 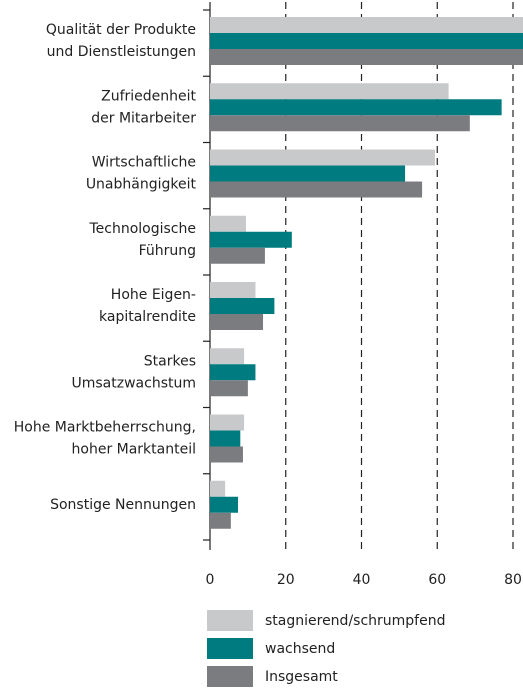 What do you see at coordinates (141, 174) in the screenshot?
I see `category-label: Wirtschaftliche Unabhängigkeit` at bounding box center [141, 174].